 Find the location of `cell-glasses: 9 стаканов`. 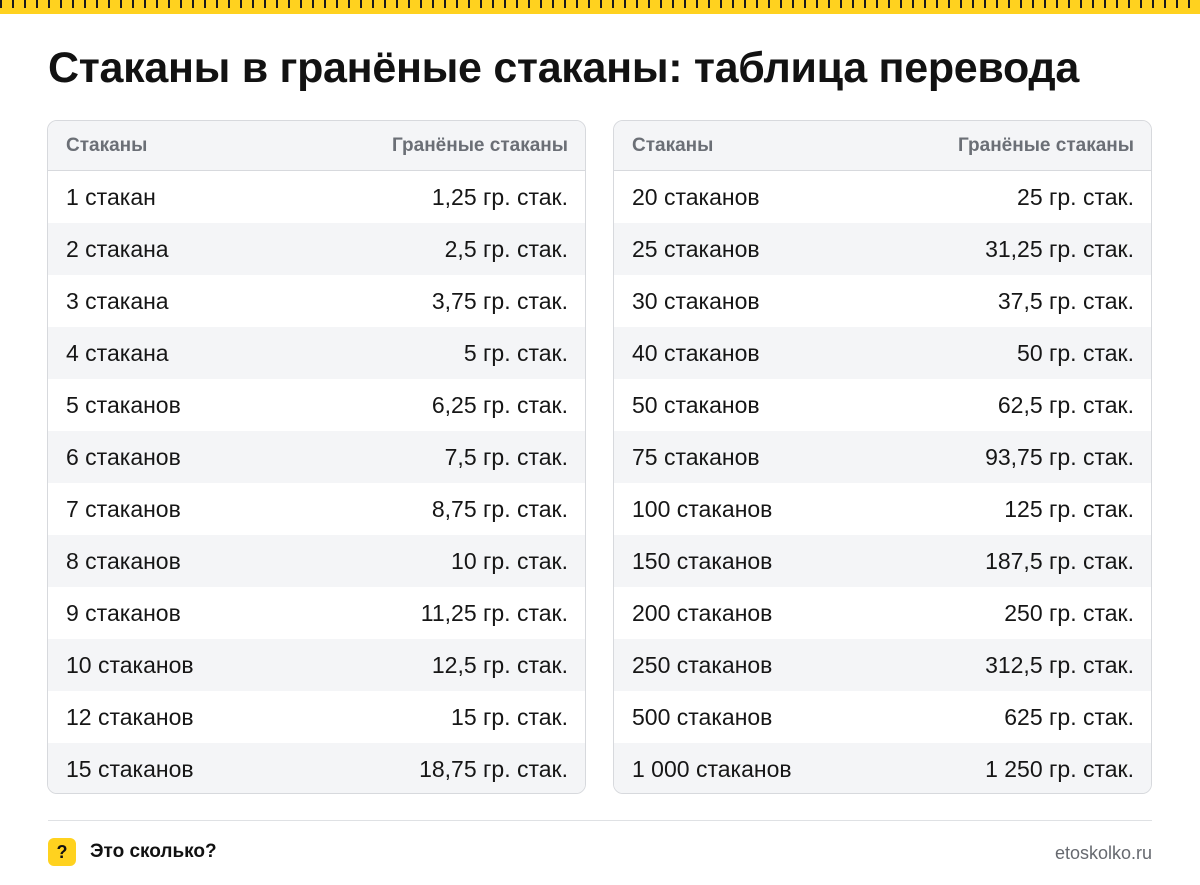

cell-glasses: 9 стаканов is located at coordinates (123, 612).